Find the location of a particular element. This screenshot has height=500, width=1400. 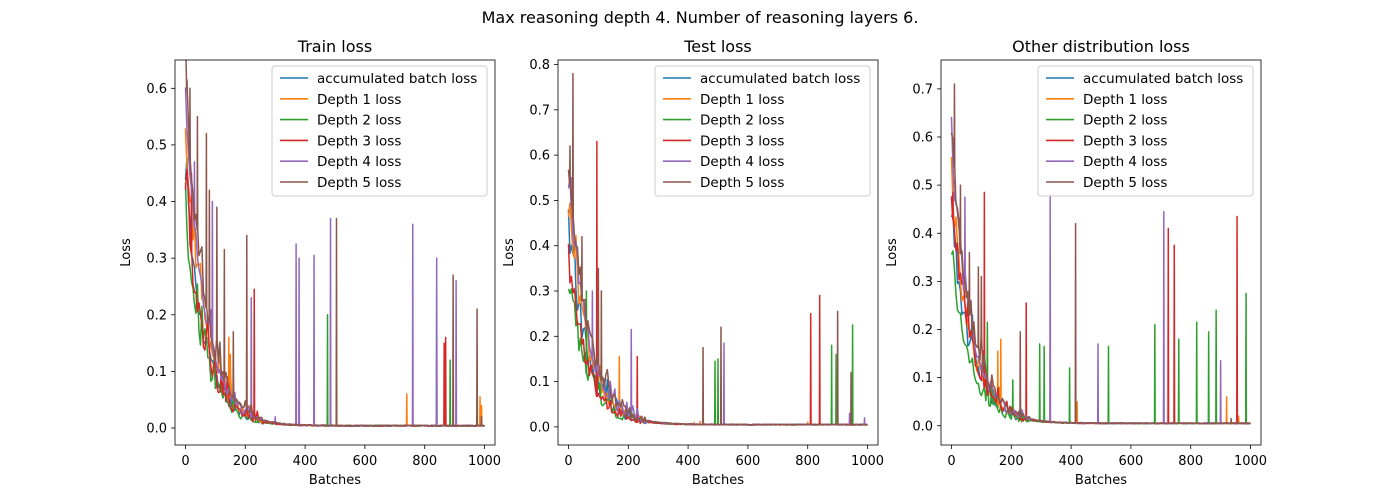

subplot-title: Other distribution loss is located at coordinates (1101, 46).